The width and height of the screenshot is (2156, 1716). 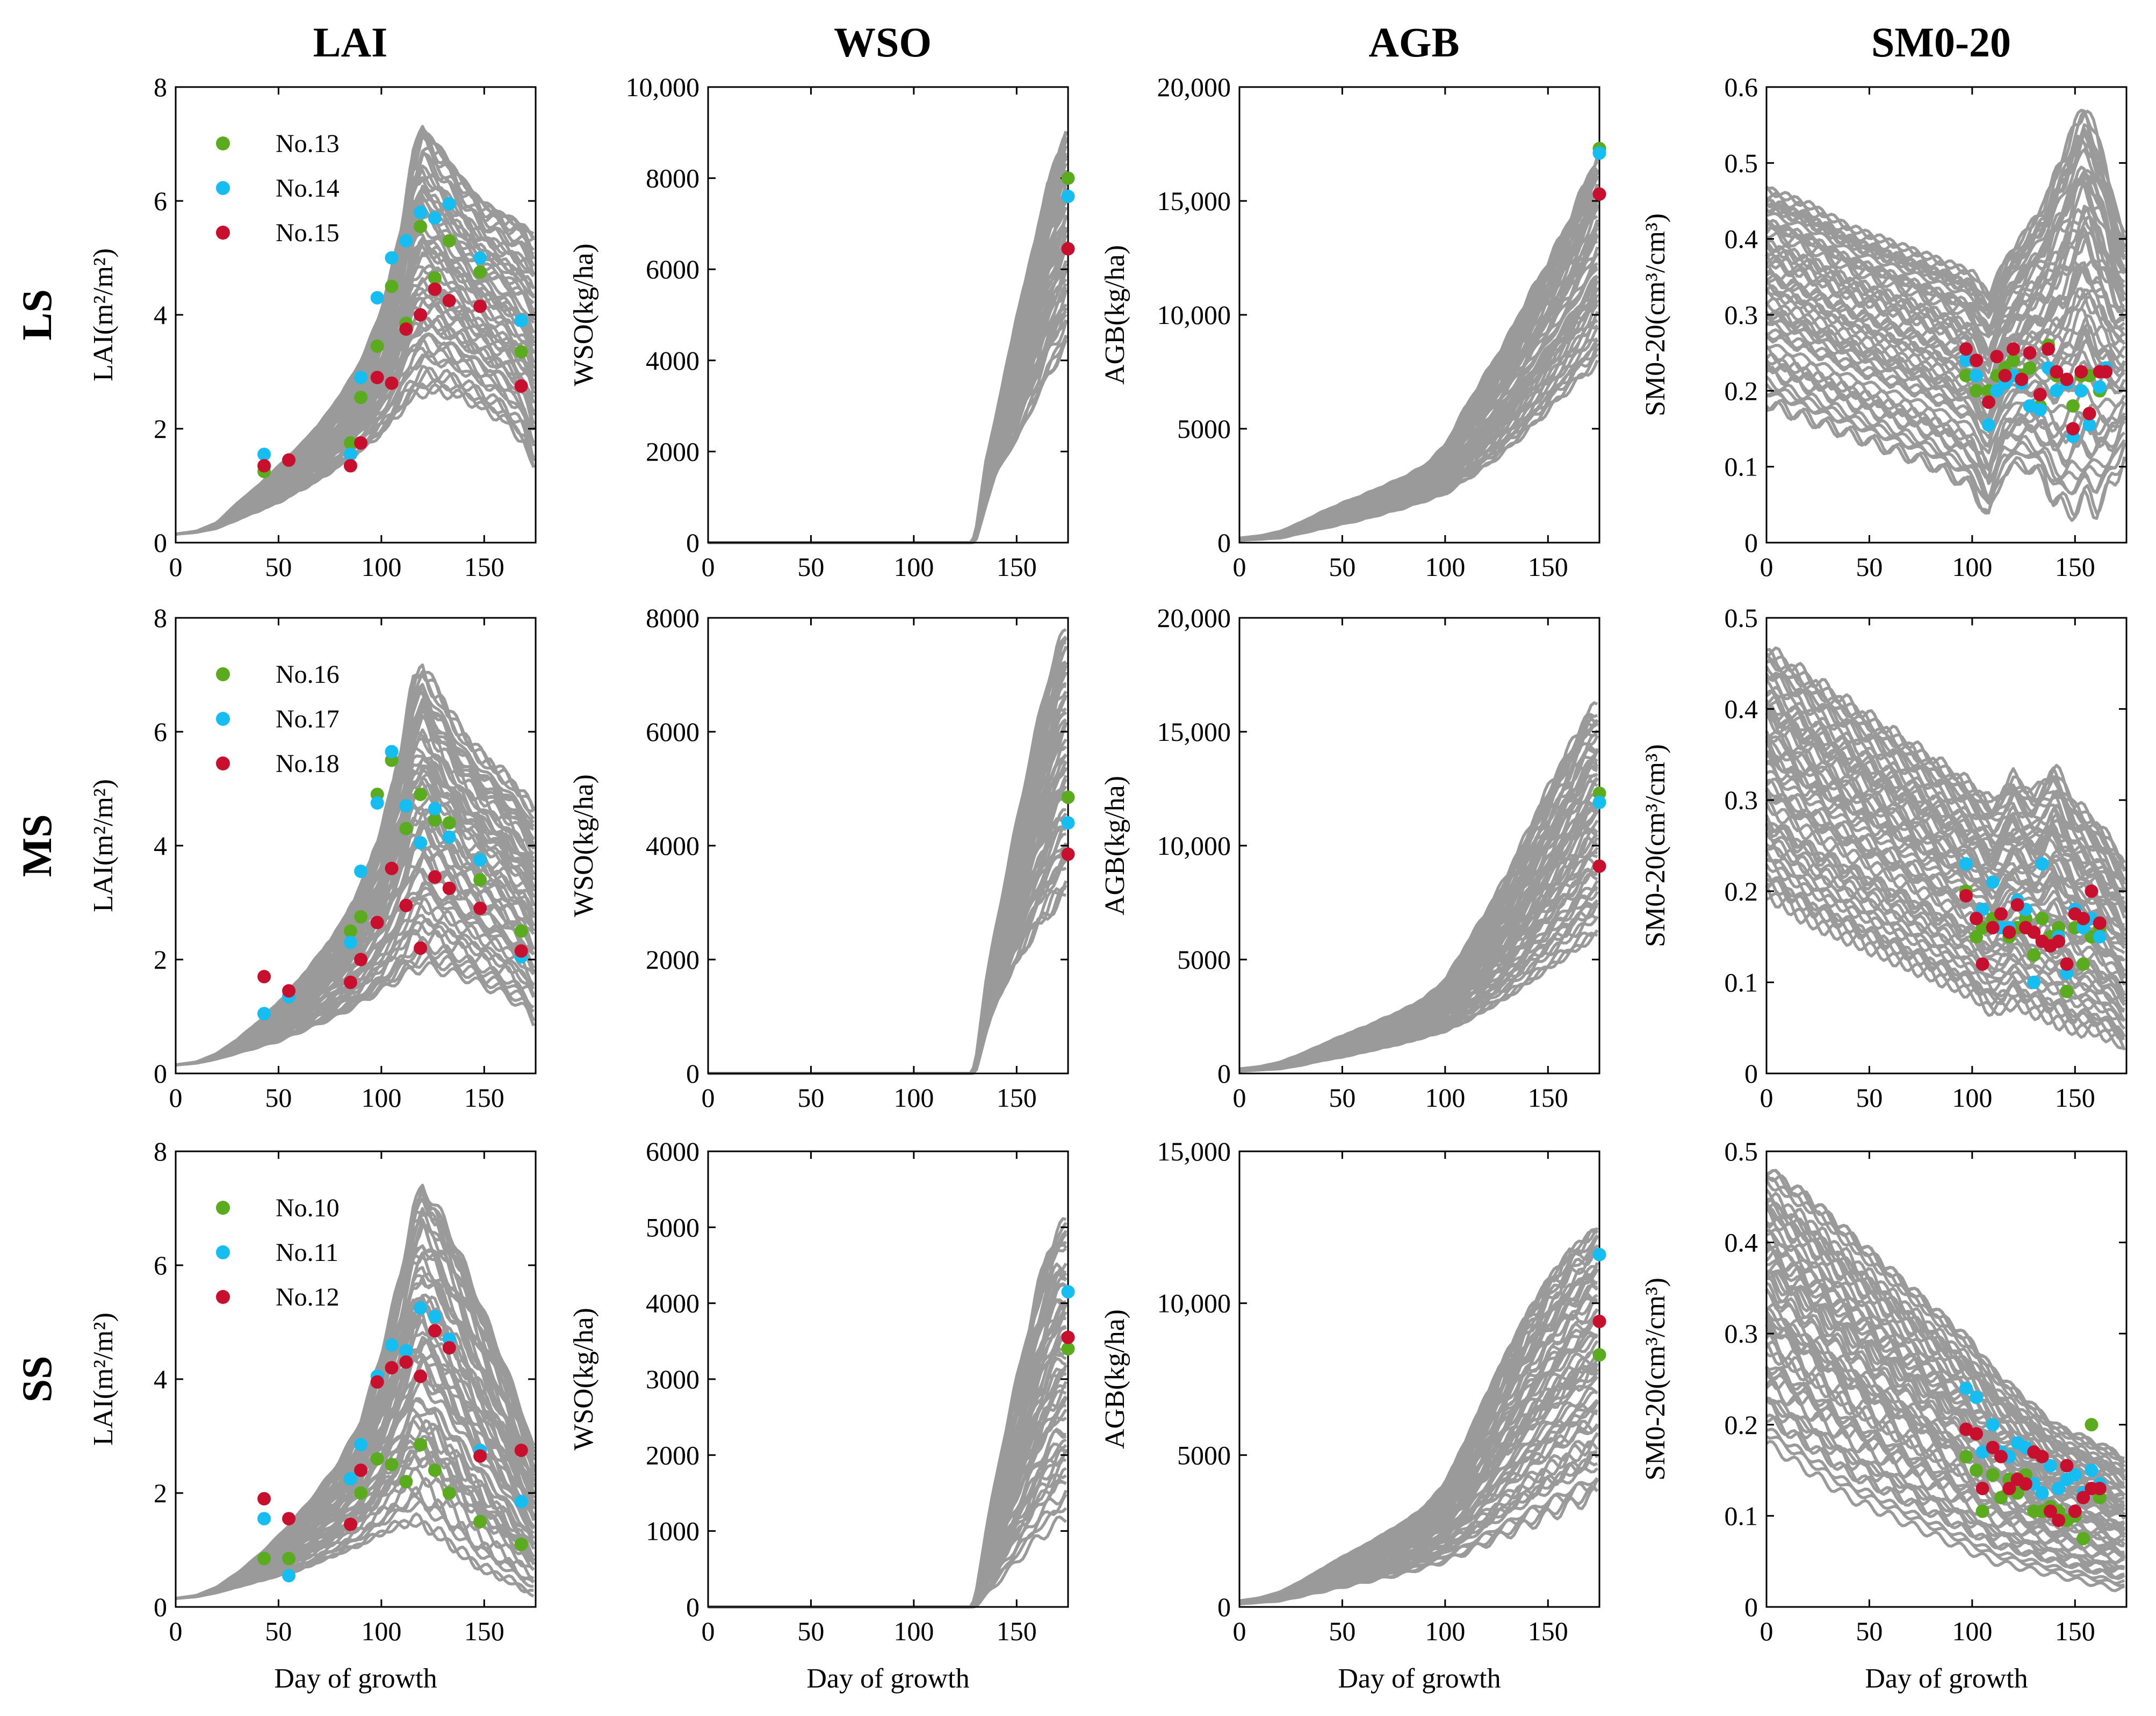 I want to click on panel-ms-lai: 0 50 100 150 0 2 4 6 8 LAI(m²/m²) No.16 No.17 No.18, so click(x=312, y=858).